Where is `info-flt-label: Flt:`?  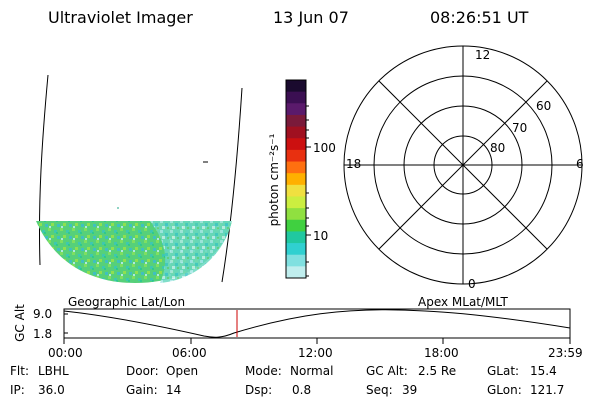 info-flt-label: Flt: is located at coordinates (19, 371).